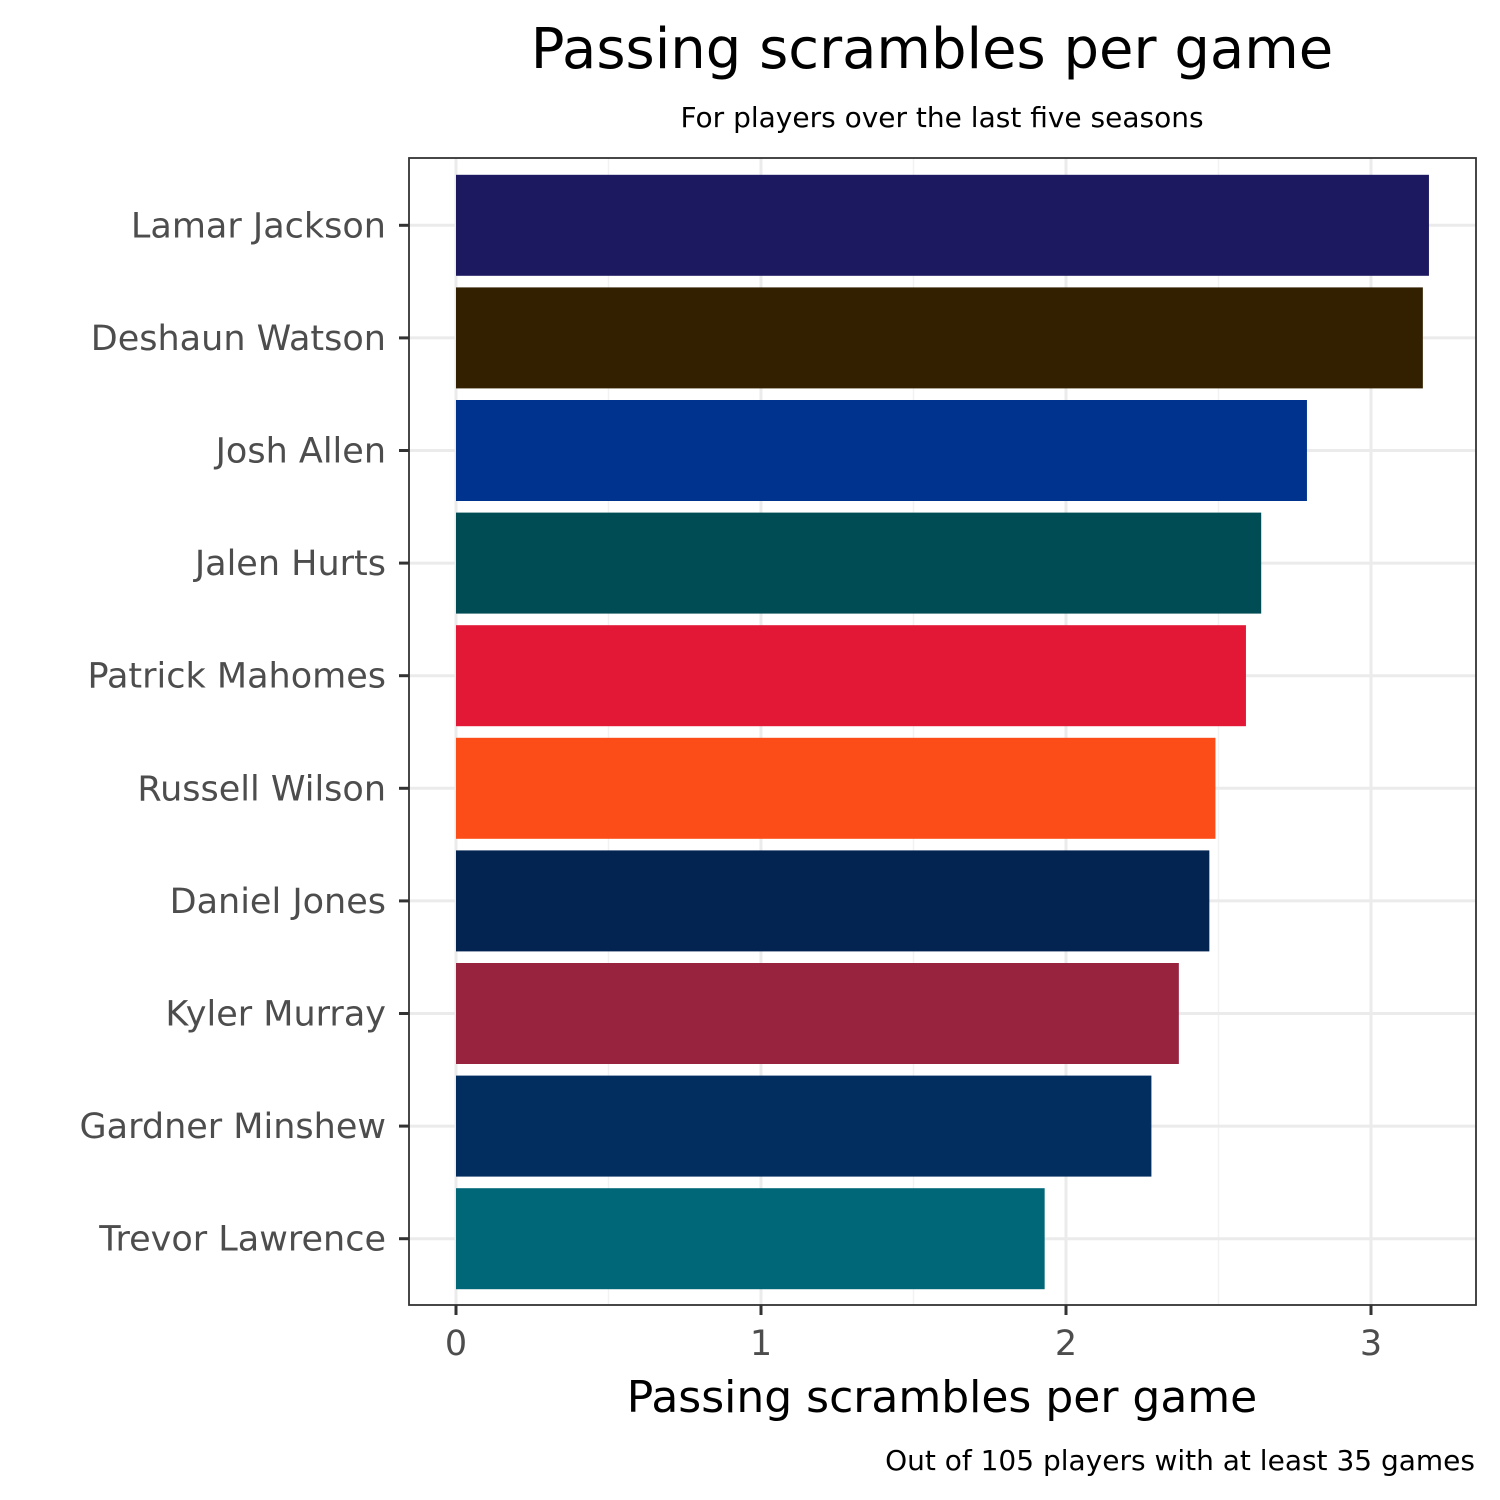 This screenshot has height=1500, width=1500. I want to click on x-axis-title: Passing scrambles per game, so click(942, 1397).